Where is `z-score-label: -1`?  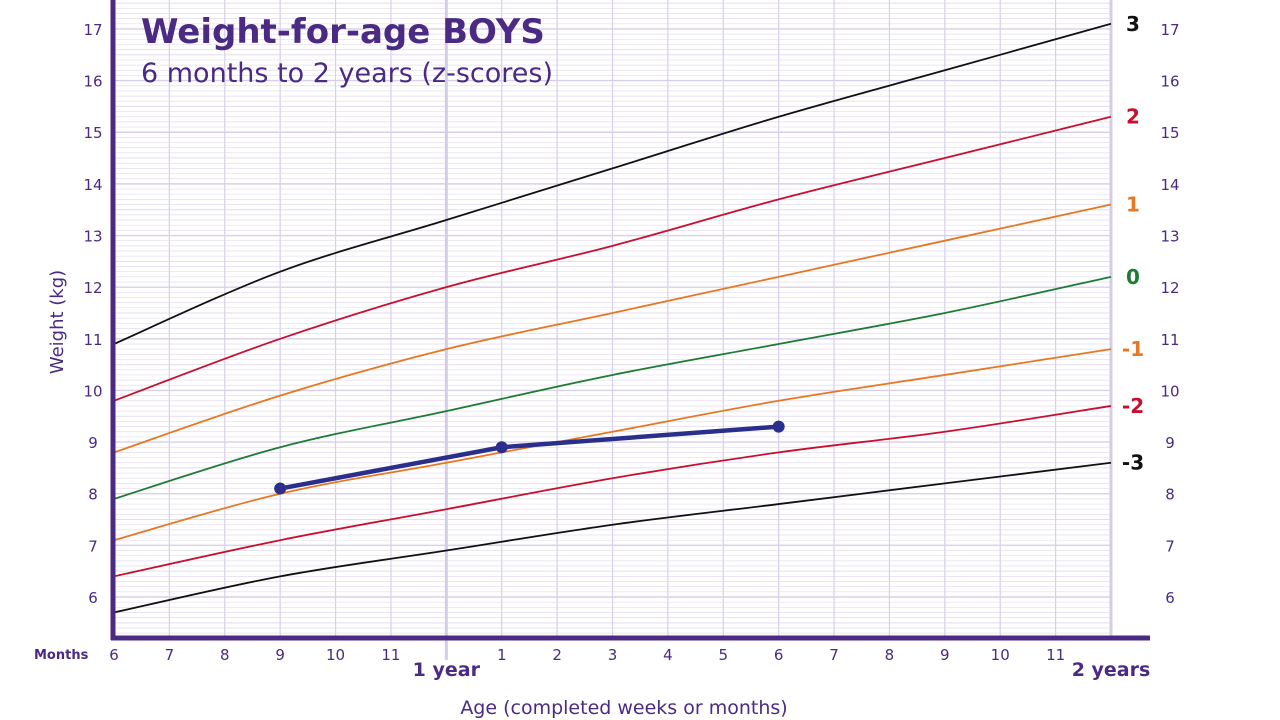 z-score-label: -1 is located at coordinates (1133, 349).